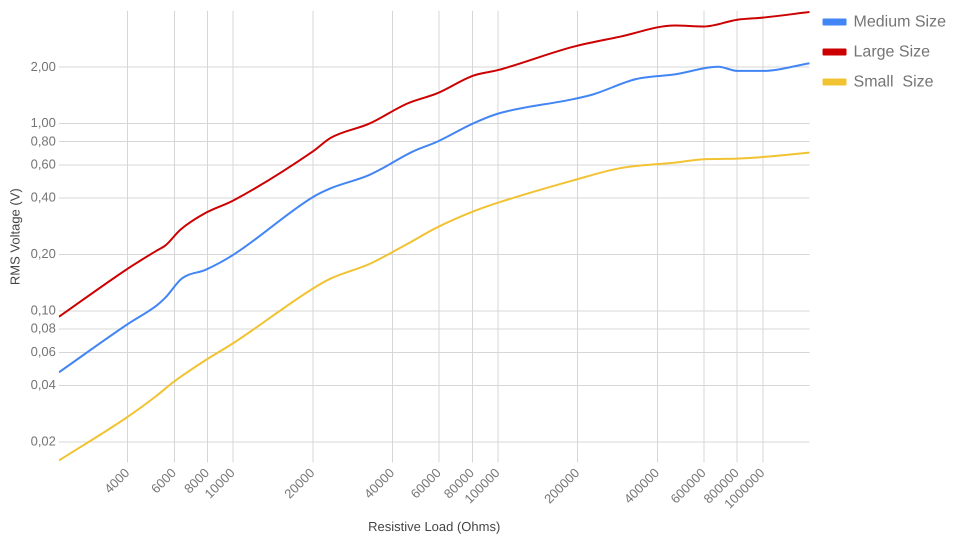 The width and height of the screenshot is (966, 549). What do you see at coordinates (900, 21) in the screenshot?
I see `legend-label: Medium Size` at bounding box center [900, 21].